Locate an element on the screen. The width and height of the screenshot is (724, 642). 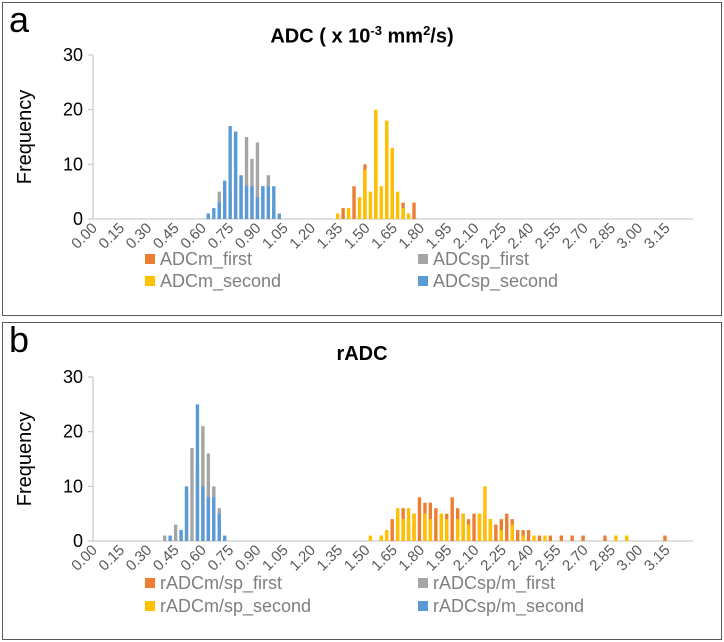
x-tick-label: 1.35 is located at coordinates (330, 236).